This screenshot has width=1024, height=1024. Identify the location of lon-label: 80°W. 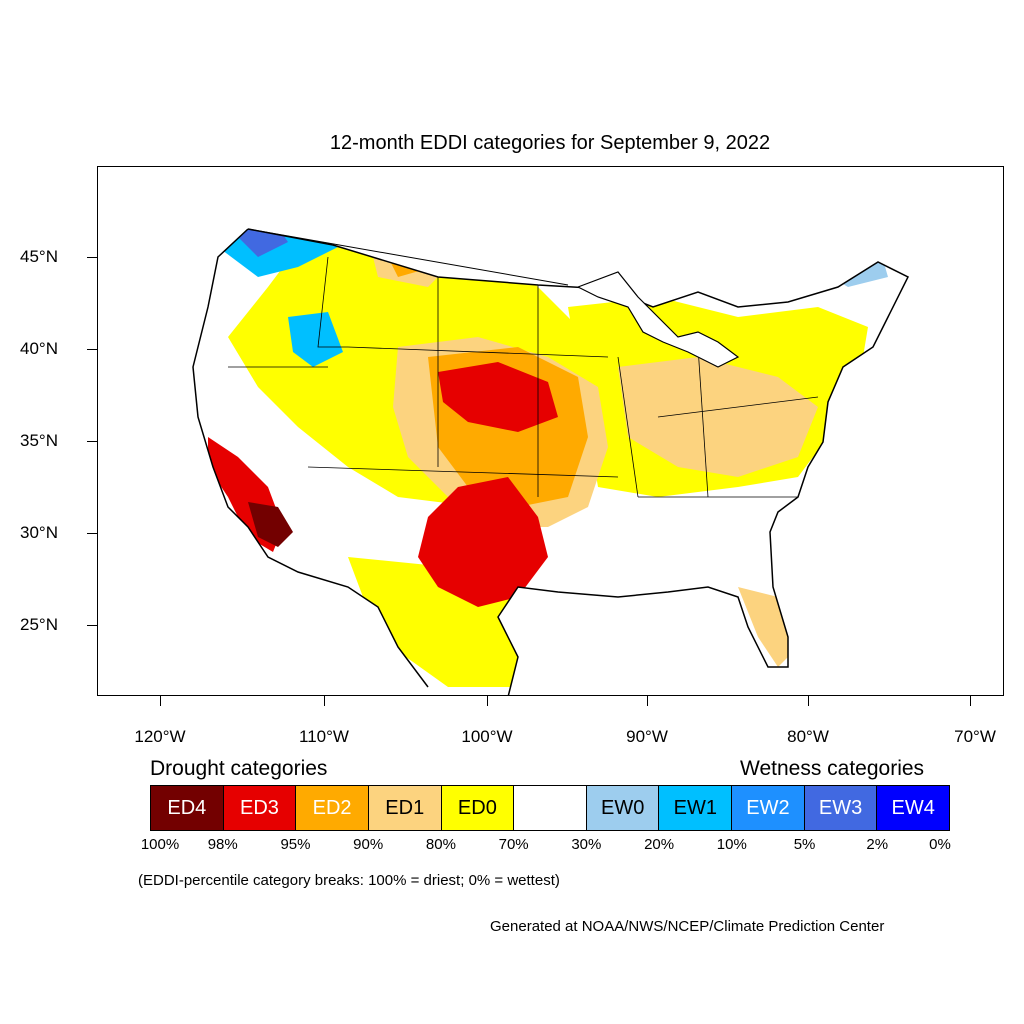
(808, 736).